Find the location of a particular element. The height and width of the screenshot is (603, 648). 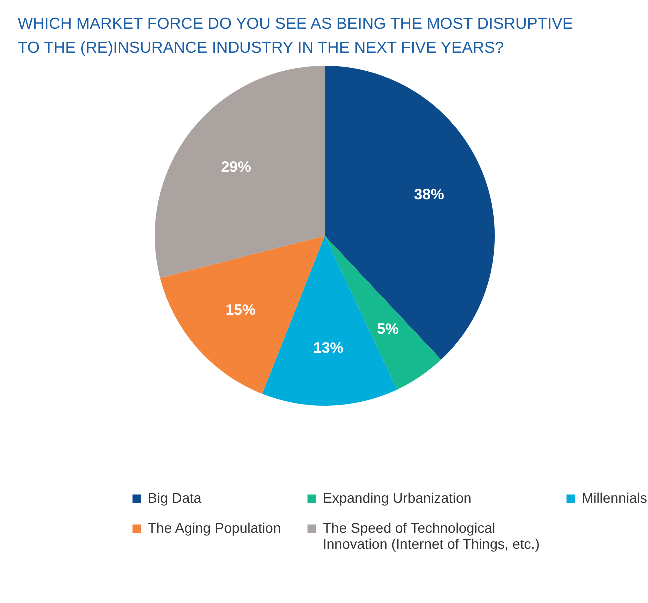

data-label: 38% is located at coordinates (429, 195).